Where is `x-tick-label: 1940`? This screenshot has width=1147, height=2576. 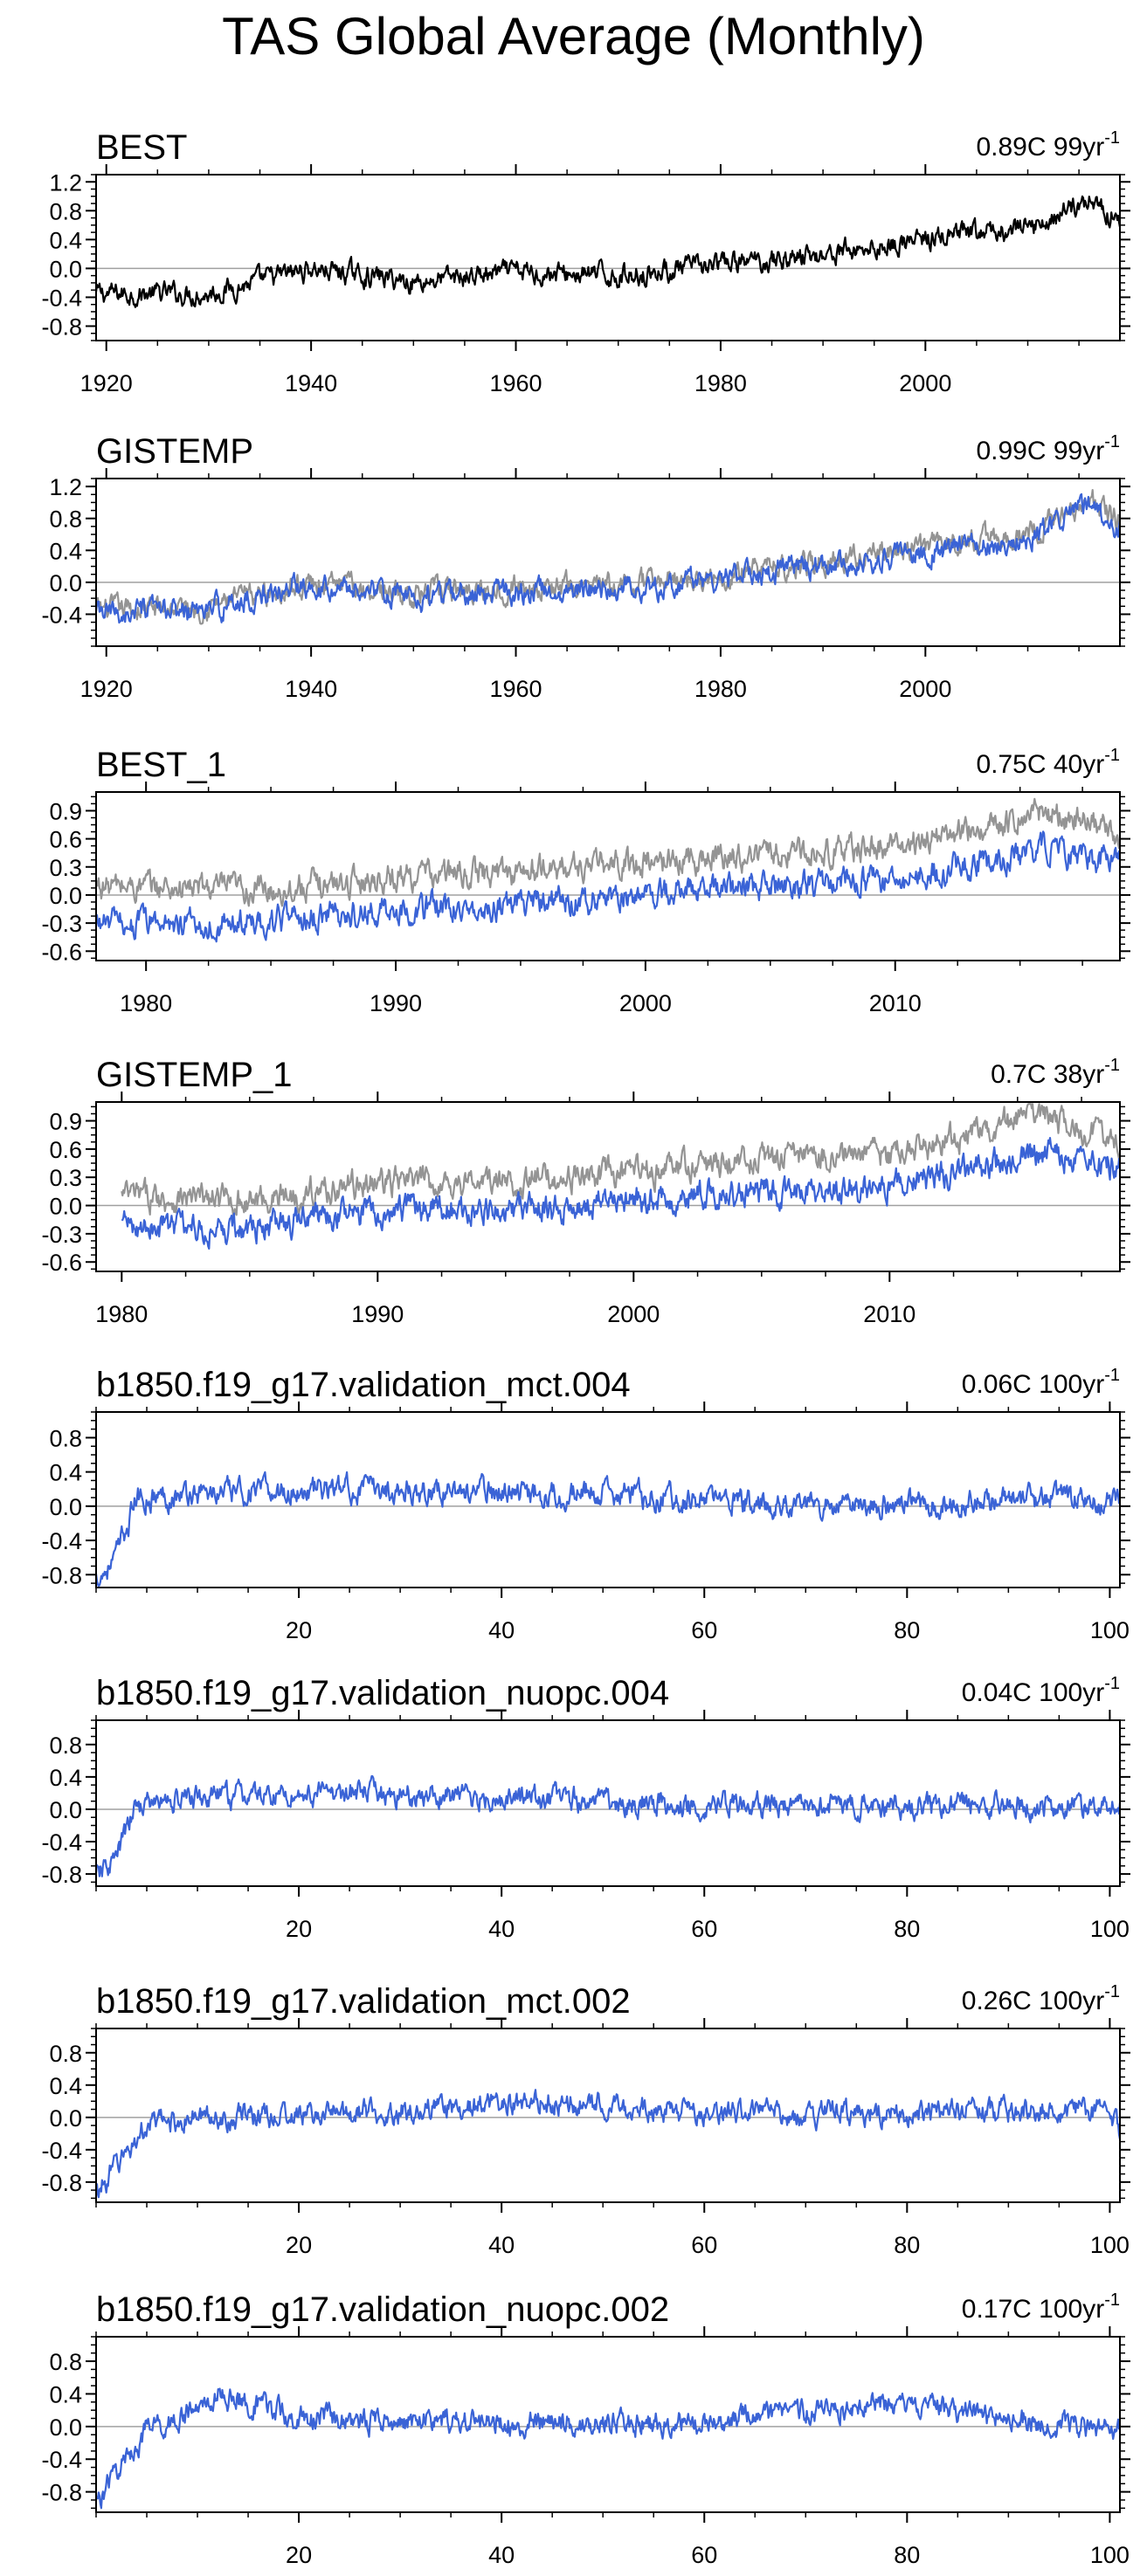 x-tick-label: 1940 is located at coordinates (311, 689).